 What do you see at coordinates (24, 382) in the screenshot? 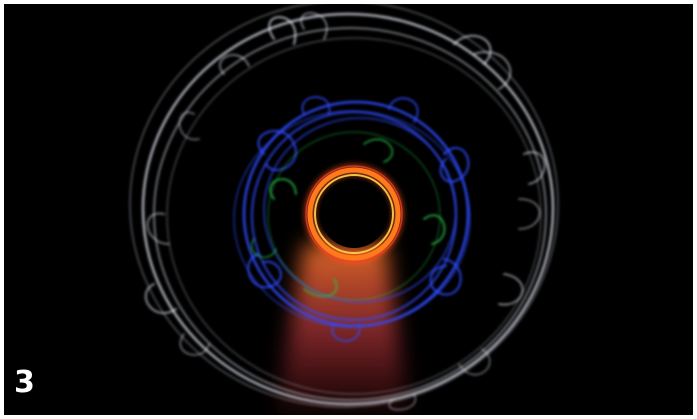
I see `figure-number-label: 3` at bounding box center [24, 382].